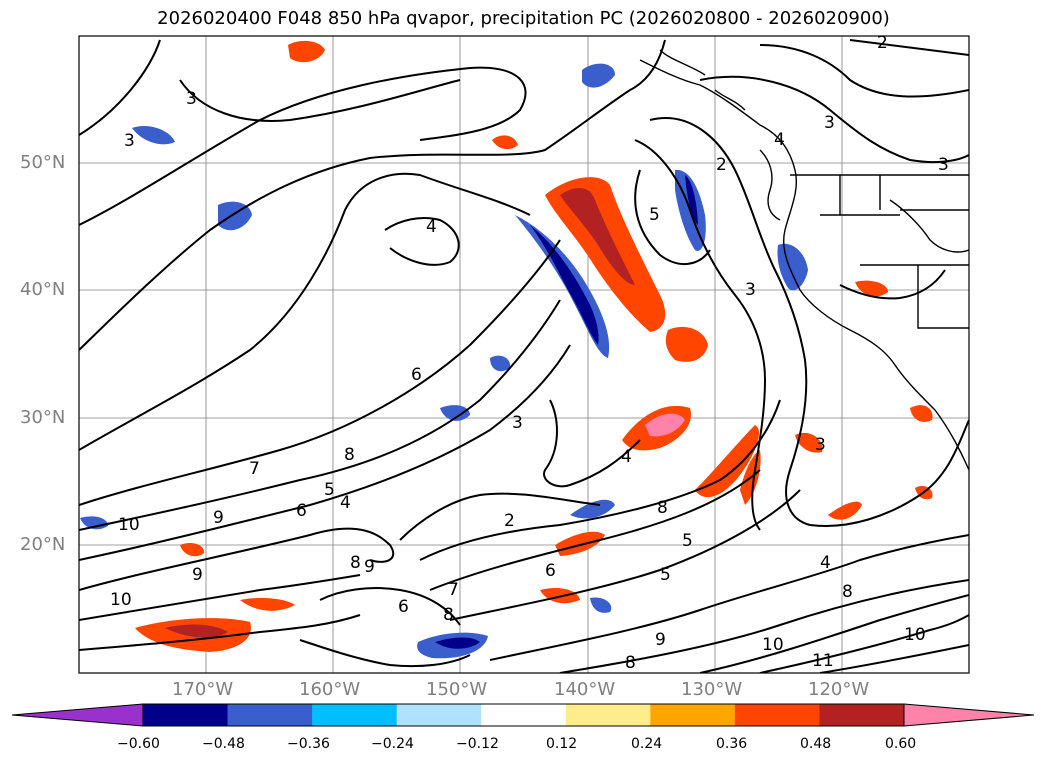  Describe the element at coordinates (929, 226) in the screenshot. I see `coastline-detail` at that location.